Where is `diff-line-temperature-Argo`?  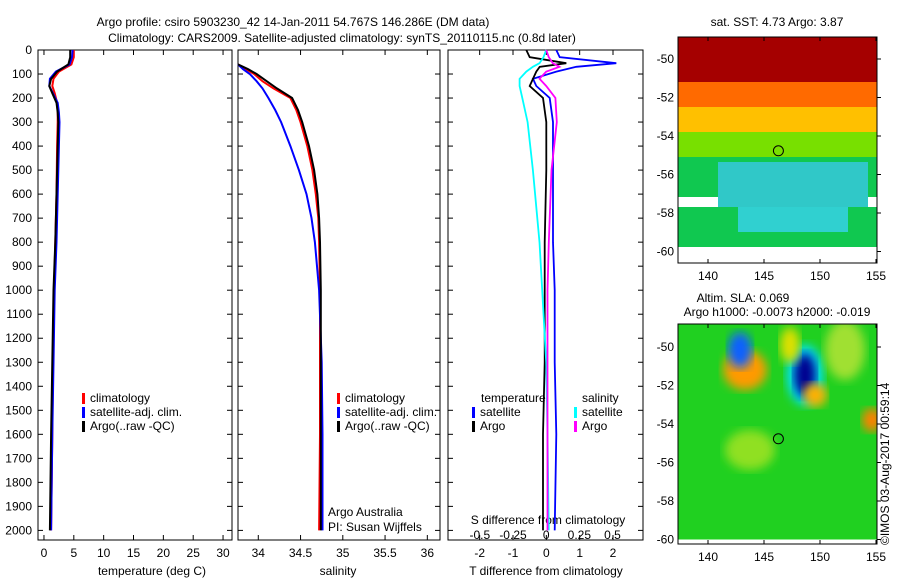 diff-line-temperature-Argo is located at coordinates (546, 290).